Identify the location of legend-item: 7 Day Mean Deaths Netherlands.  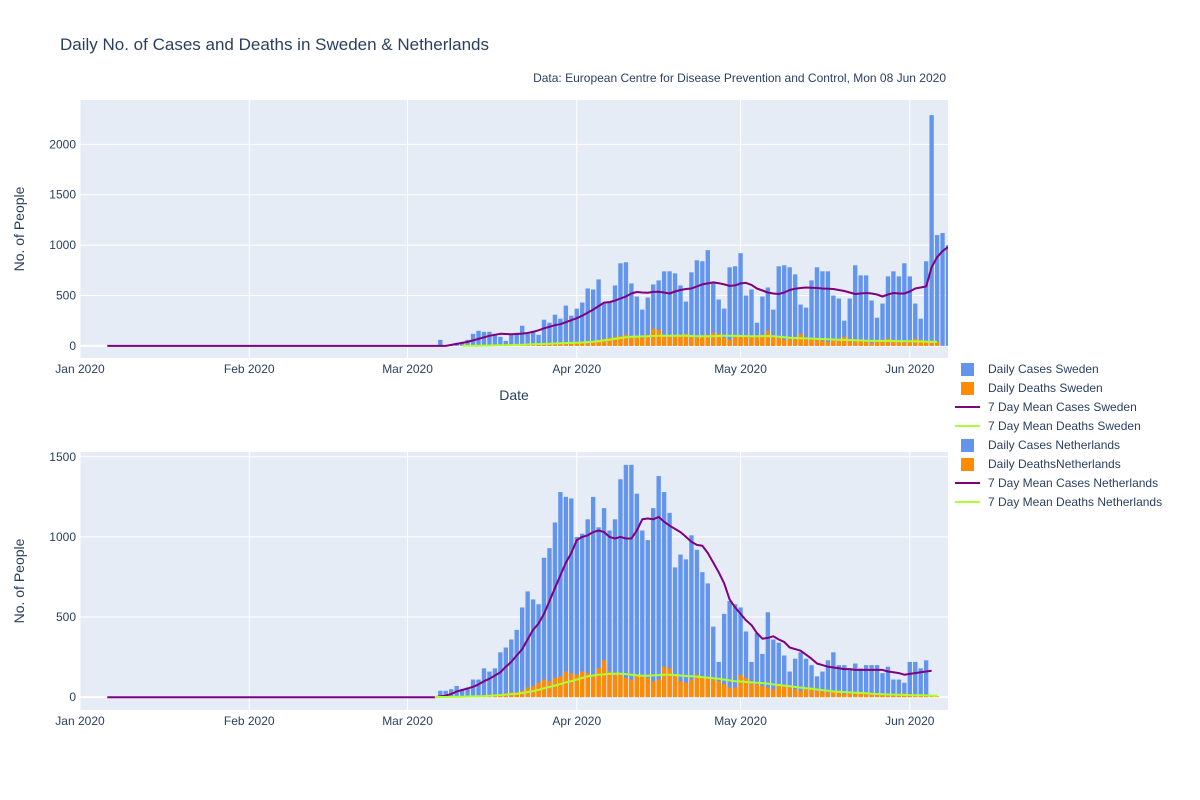
(1058, 502).